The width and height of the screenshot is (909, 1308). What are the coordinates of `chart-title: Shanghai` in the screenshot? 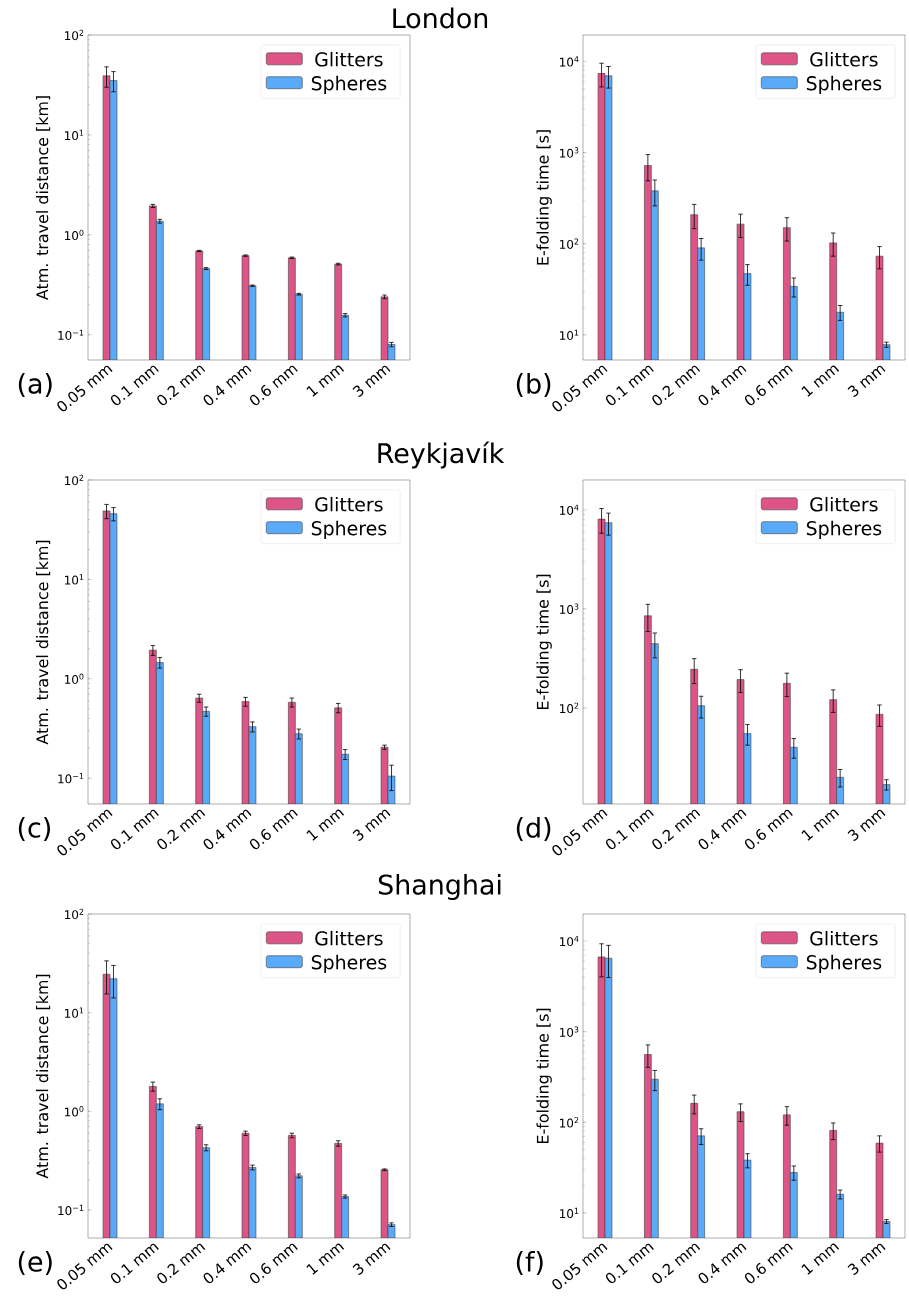 It's located at (439, 887).